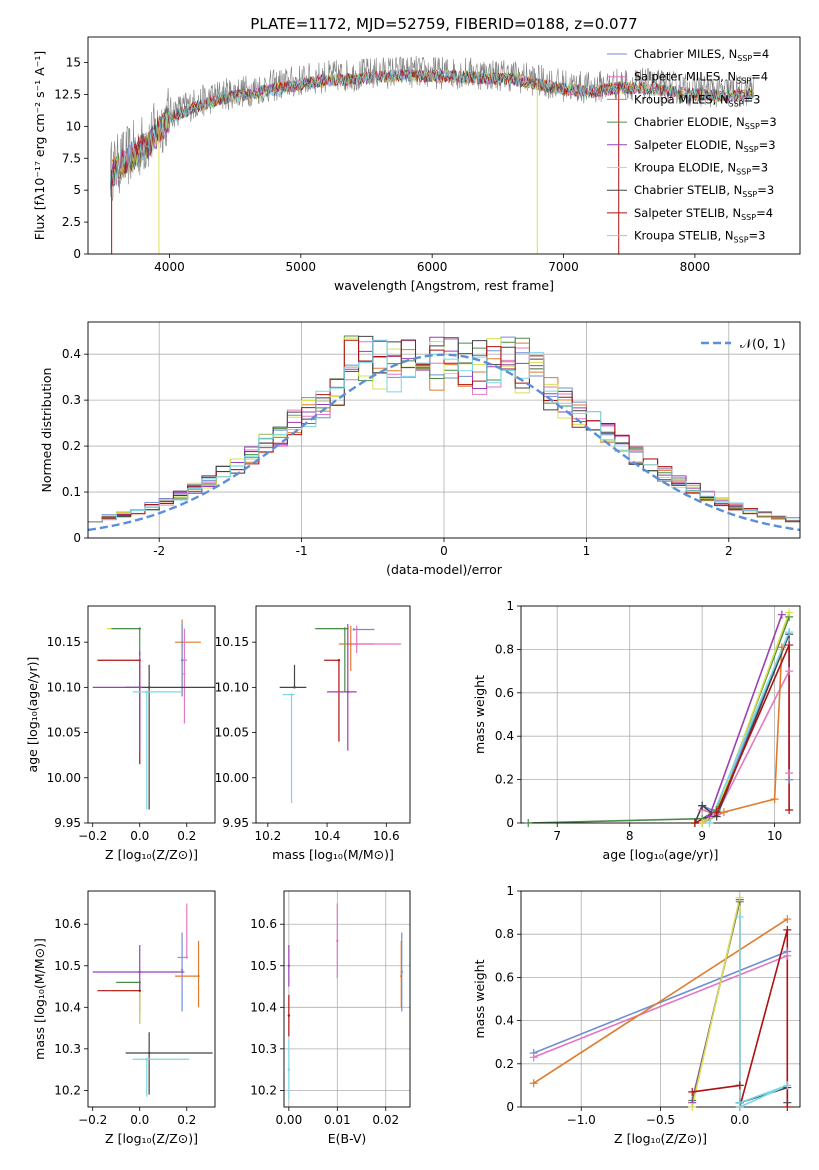 The width and height of the screenshot is (819, 1170). Describe the element at coordinates (432, 129) in the screenshot. I see `model-spectrum-line` at that location.